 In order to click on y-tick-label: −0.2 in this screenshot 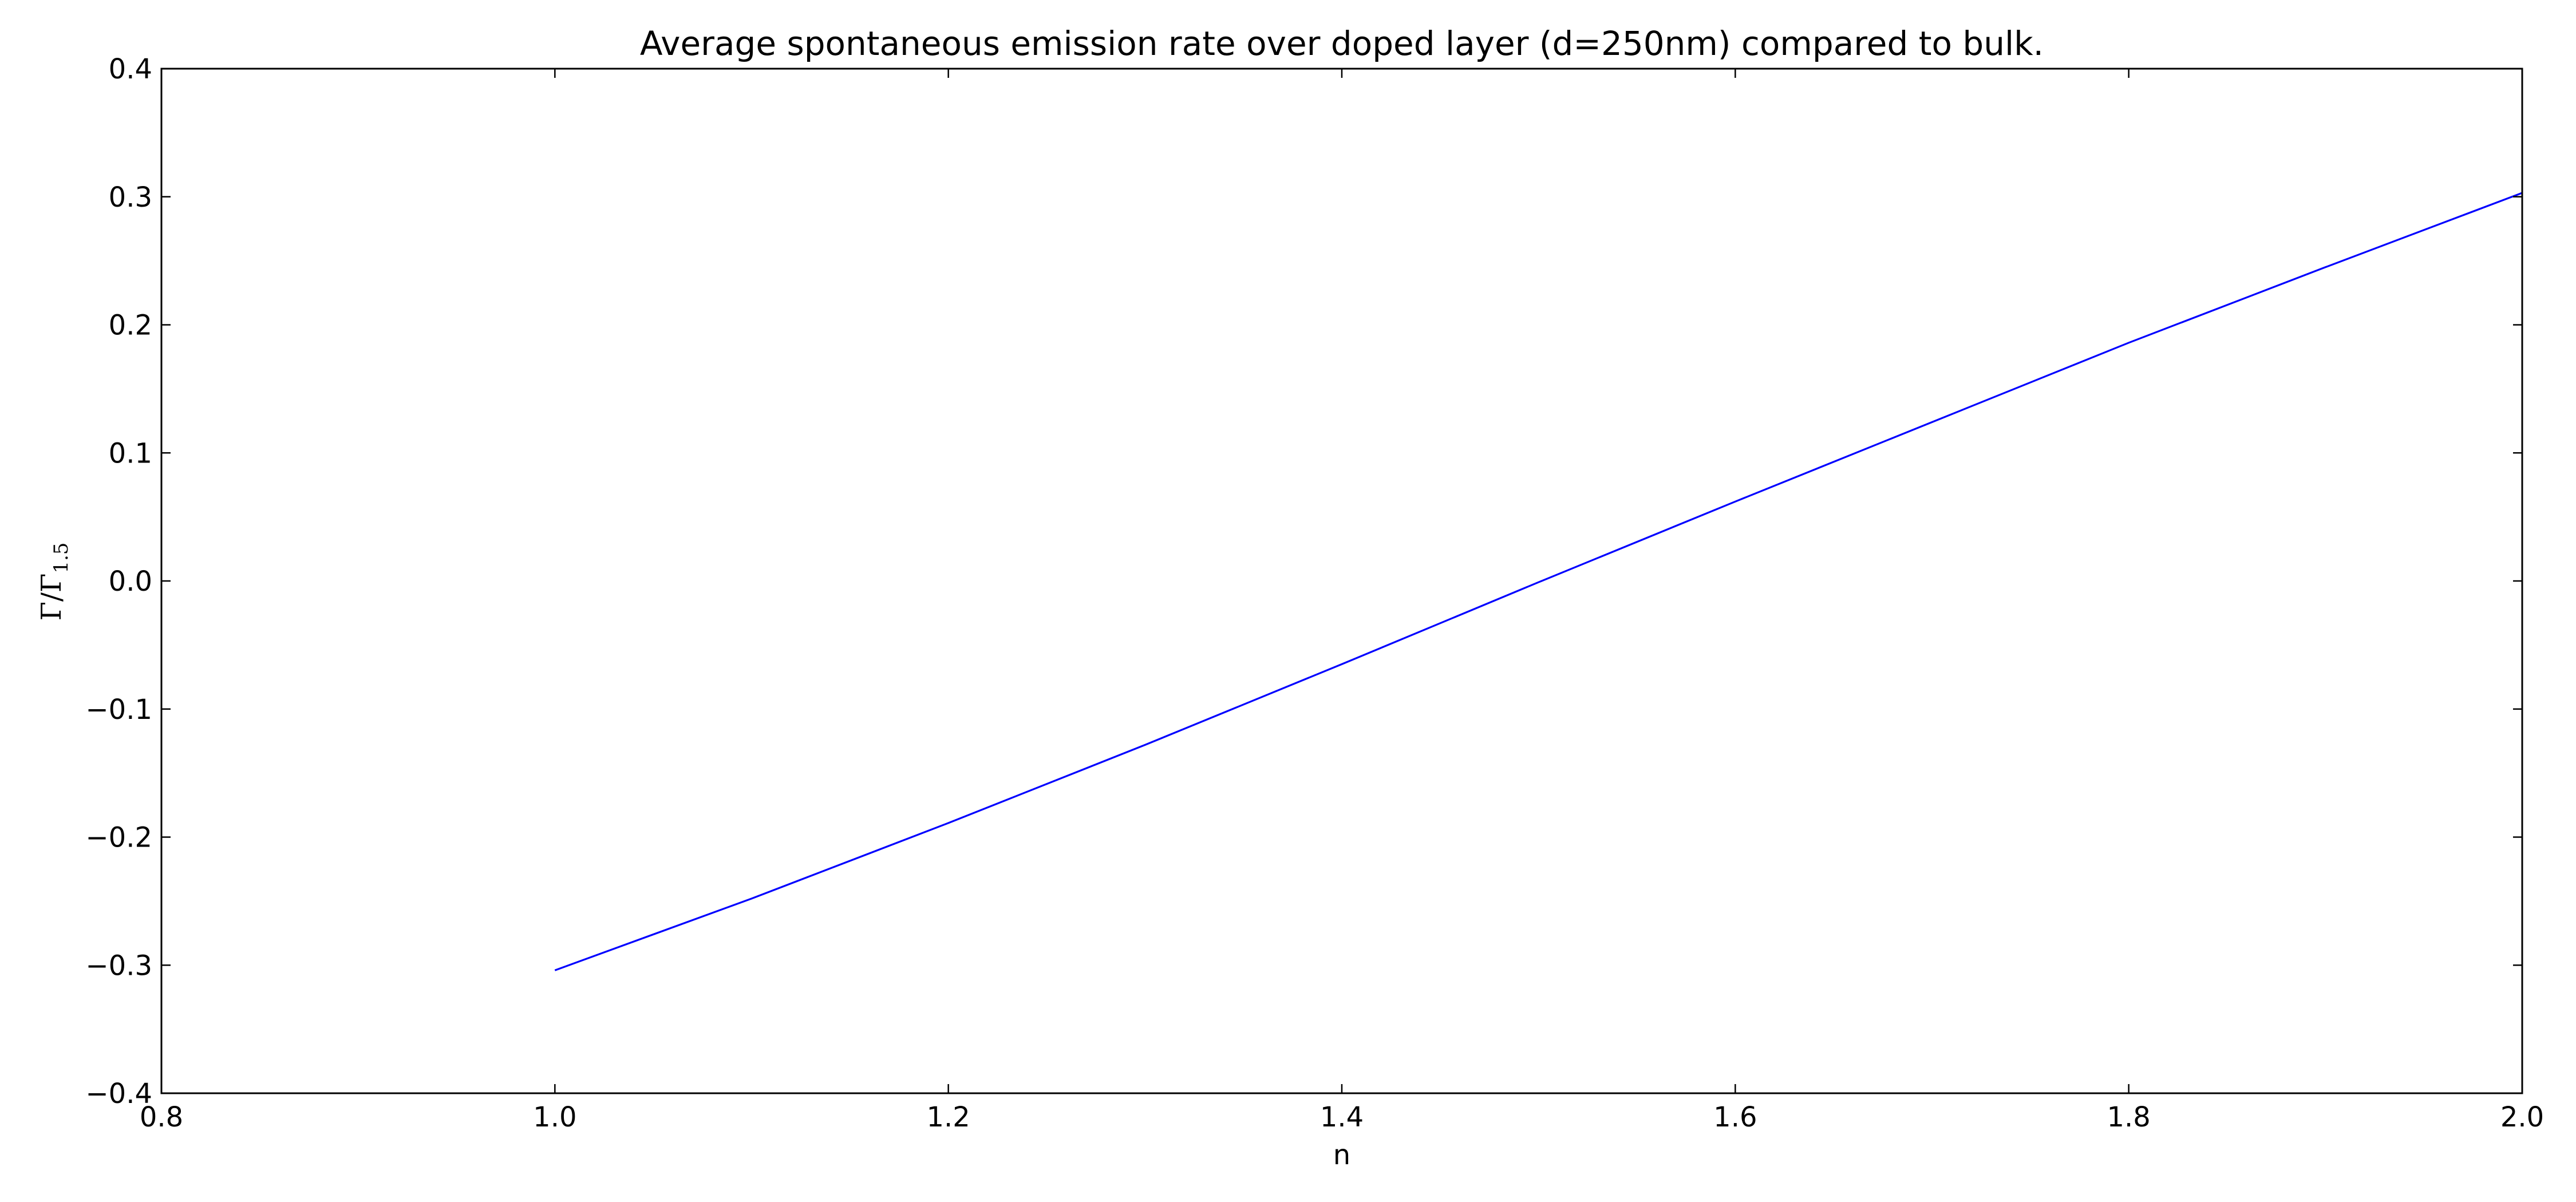, I will do `click(118, 838)`.